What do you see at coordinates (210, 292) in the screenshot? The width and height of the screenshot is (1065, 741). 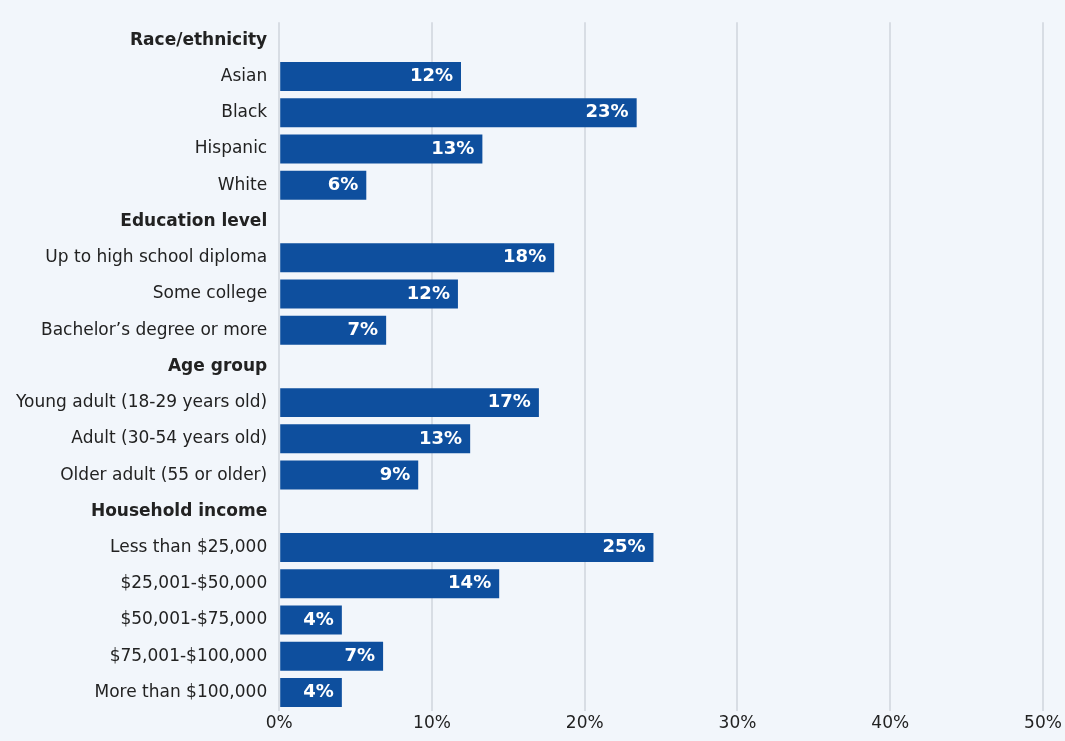 I see `y-tick-label: Some college` at bounding box center [210, 292].